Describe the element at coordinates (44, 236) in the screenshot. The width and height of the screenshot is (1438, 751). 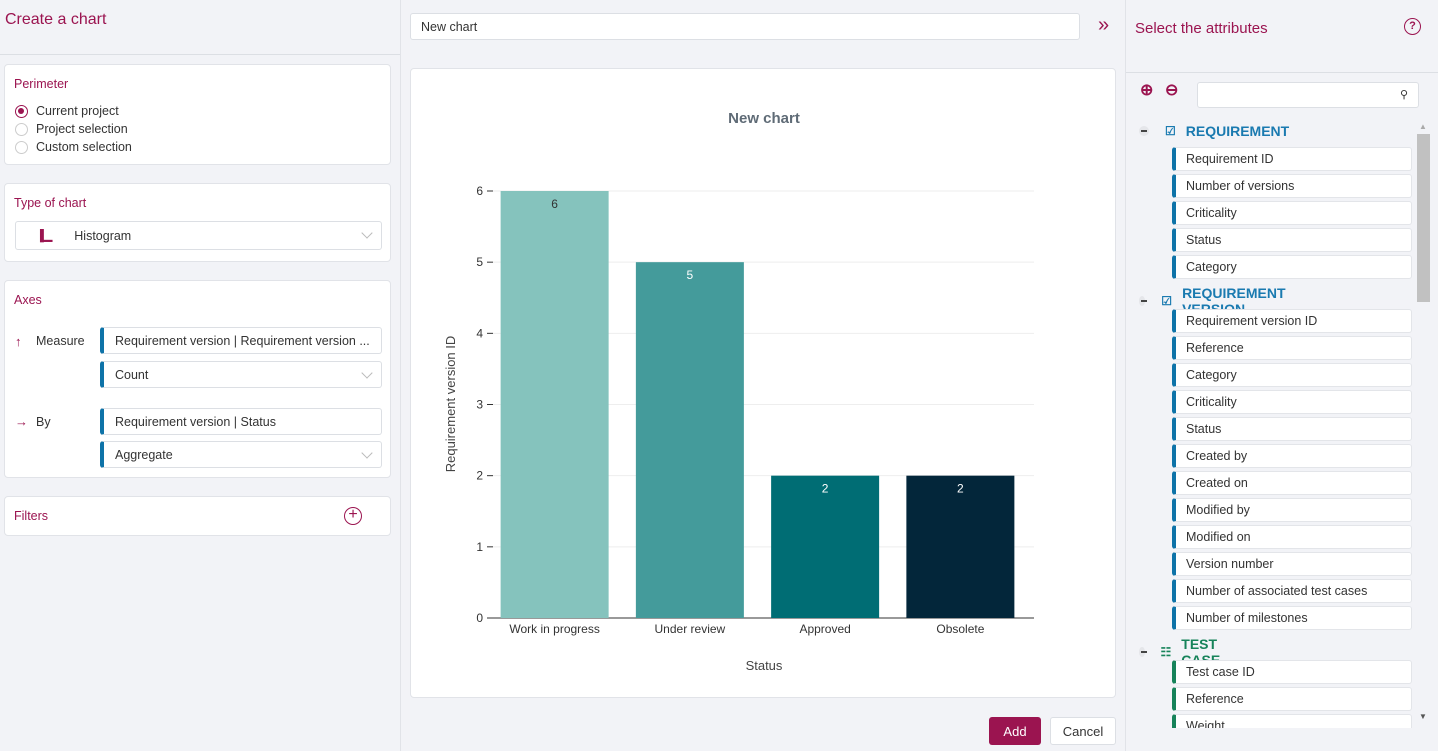
I see `bar-chart-icon: ▐▁` at that location.